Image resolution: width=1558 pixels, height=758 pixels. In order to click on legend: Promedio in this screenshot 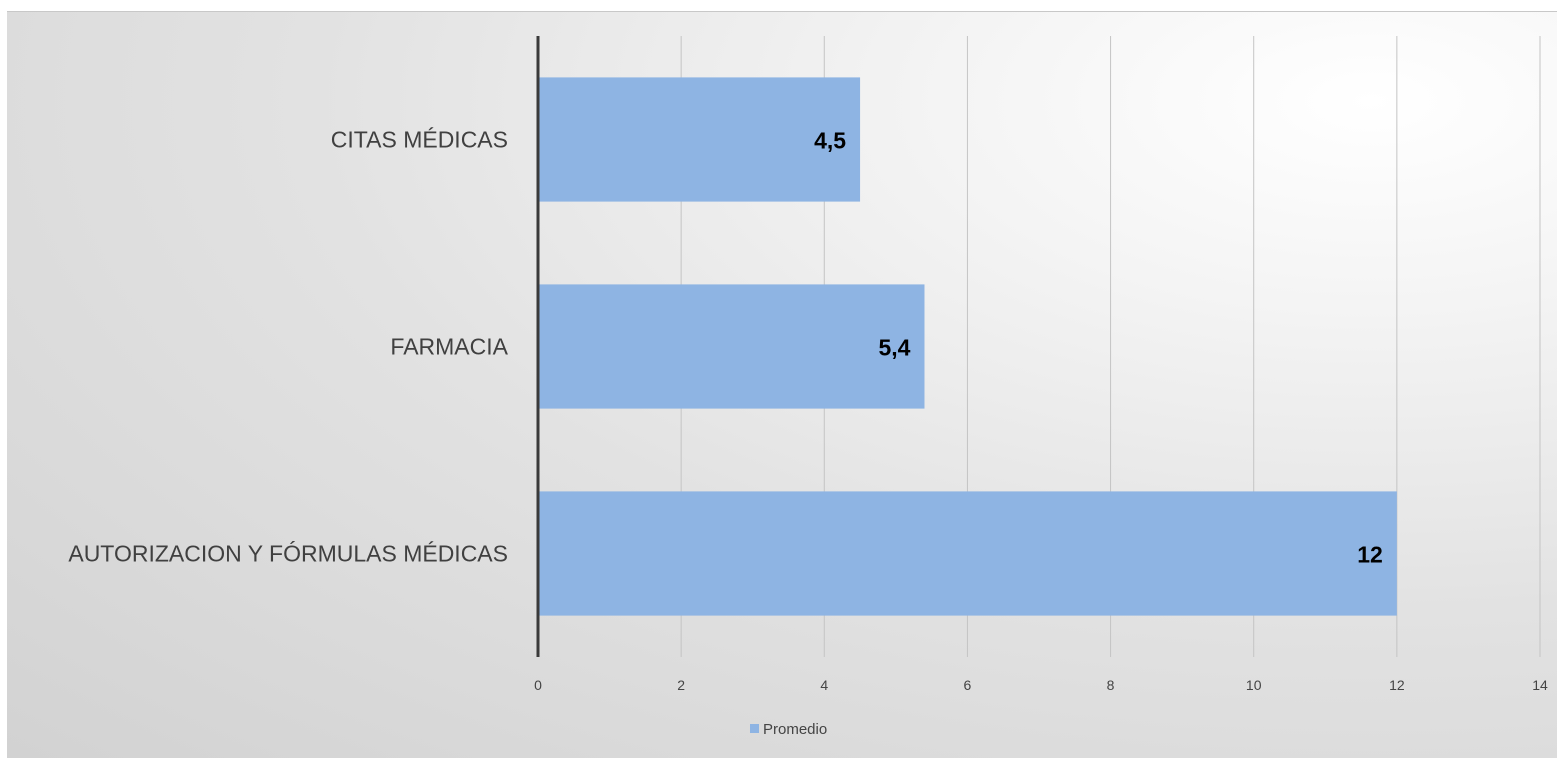, I will do `click(788, 729)`.